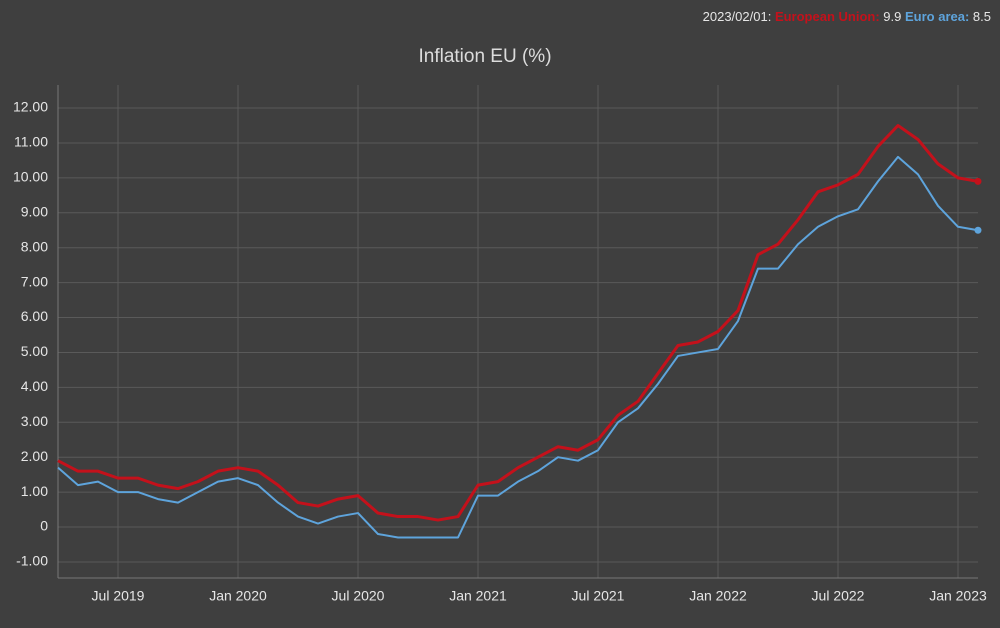  I want to click on y-tick-label: 5.00, so click(34, 351).